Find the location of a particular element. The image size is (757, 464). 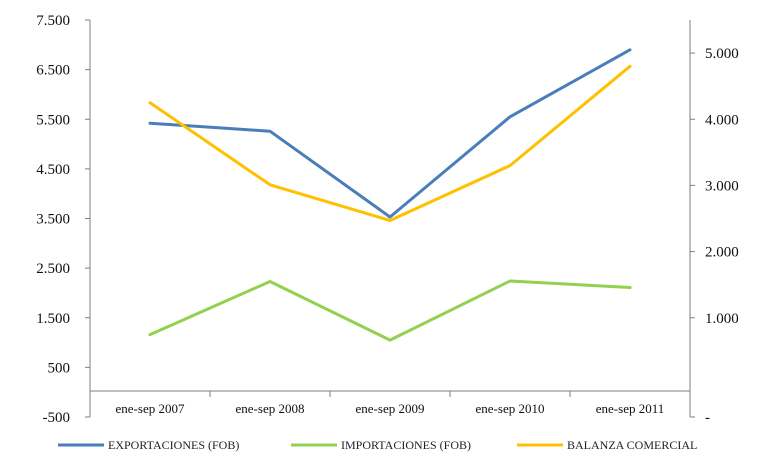

right-tick-label: 1.000 is located at coordinates (722, 319).